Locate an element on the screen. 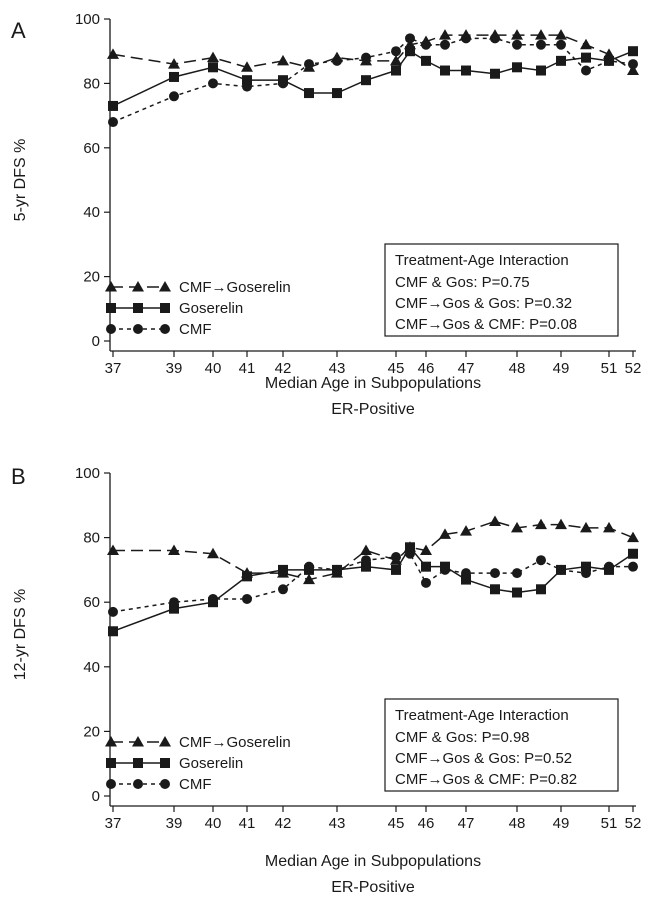  x-tick-label: 39 is located at coordinates (174, 823).